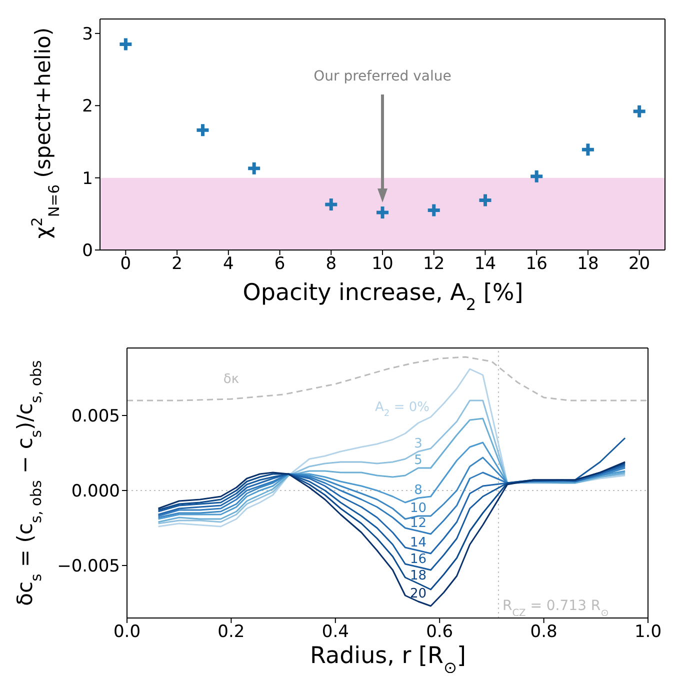 The width and height of the screenshot is (692, 682). Describe the element at coordinates (434, 264) in the screenshot. I see `x-tick-label: 12` at that location.